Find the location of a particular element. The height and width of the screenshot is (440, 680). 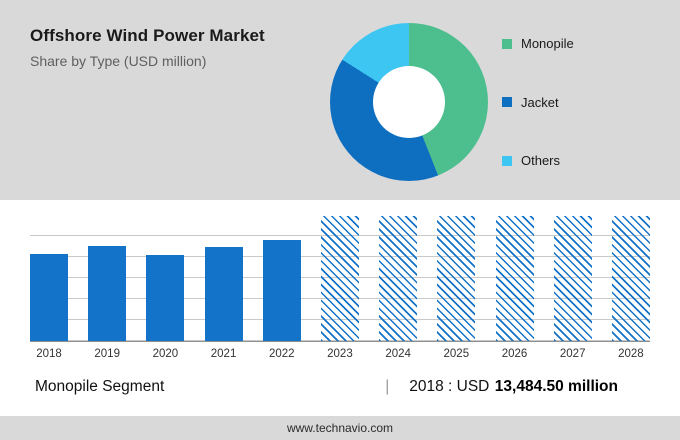

legend-label-jacket: Jacket is located at coordinates (540, 102).